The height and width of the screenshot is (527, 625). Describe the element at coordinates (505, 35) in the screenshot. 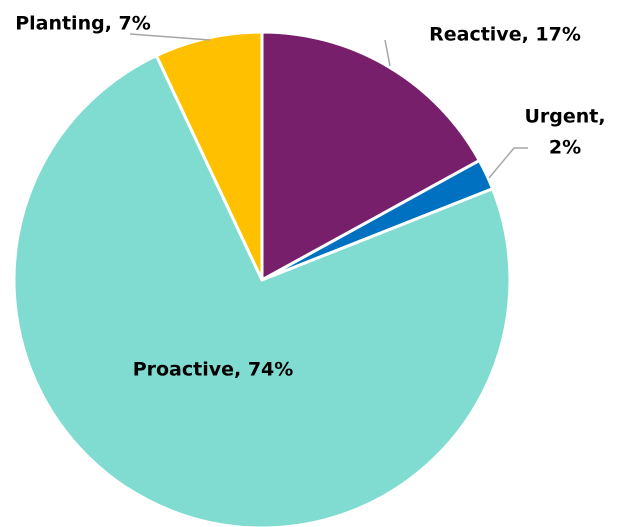

I see `data-label-reactive: Reactive, 17%` at that location.